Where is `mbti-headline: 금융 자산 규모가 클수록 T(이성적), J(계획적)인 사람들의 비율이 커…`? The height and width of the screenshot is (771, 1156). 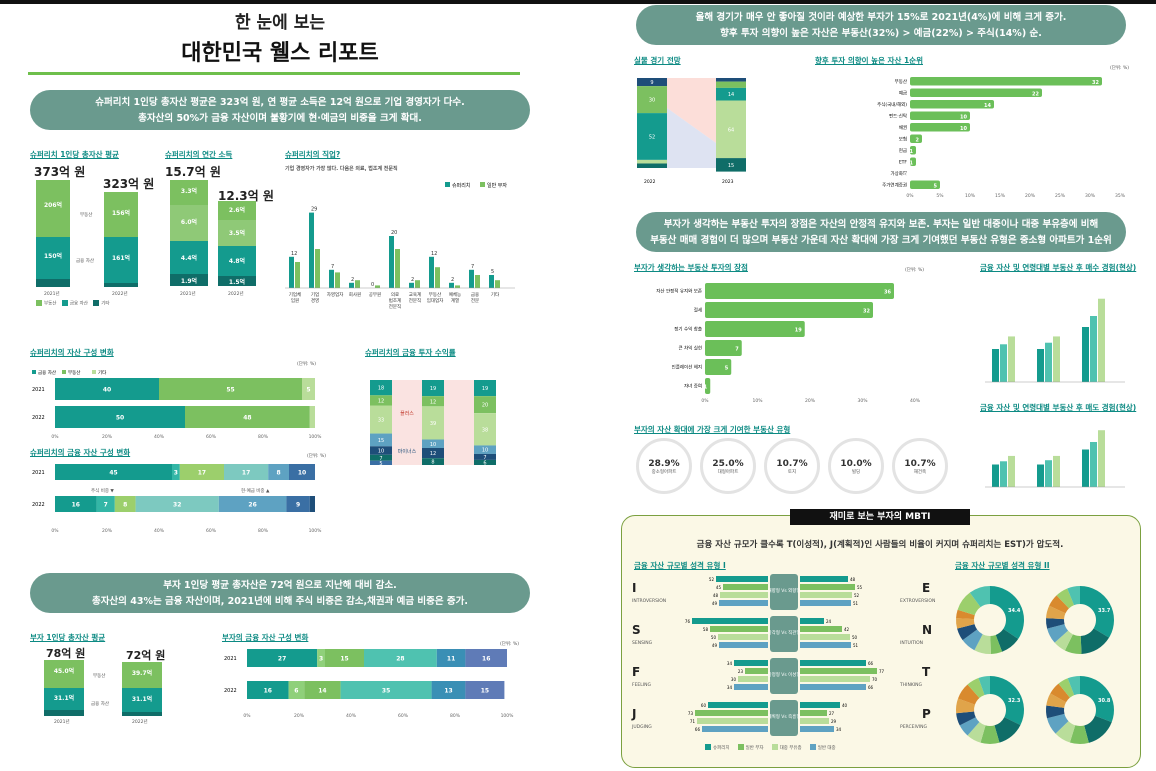
mbti-headline: 금융 자산 규모가 클수록 T(이성적), J(계획적)인 사람들의 비율이 커… is located at coordinates (880, 545).